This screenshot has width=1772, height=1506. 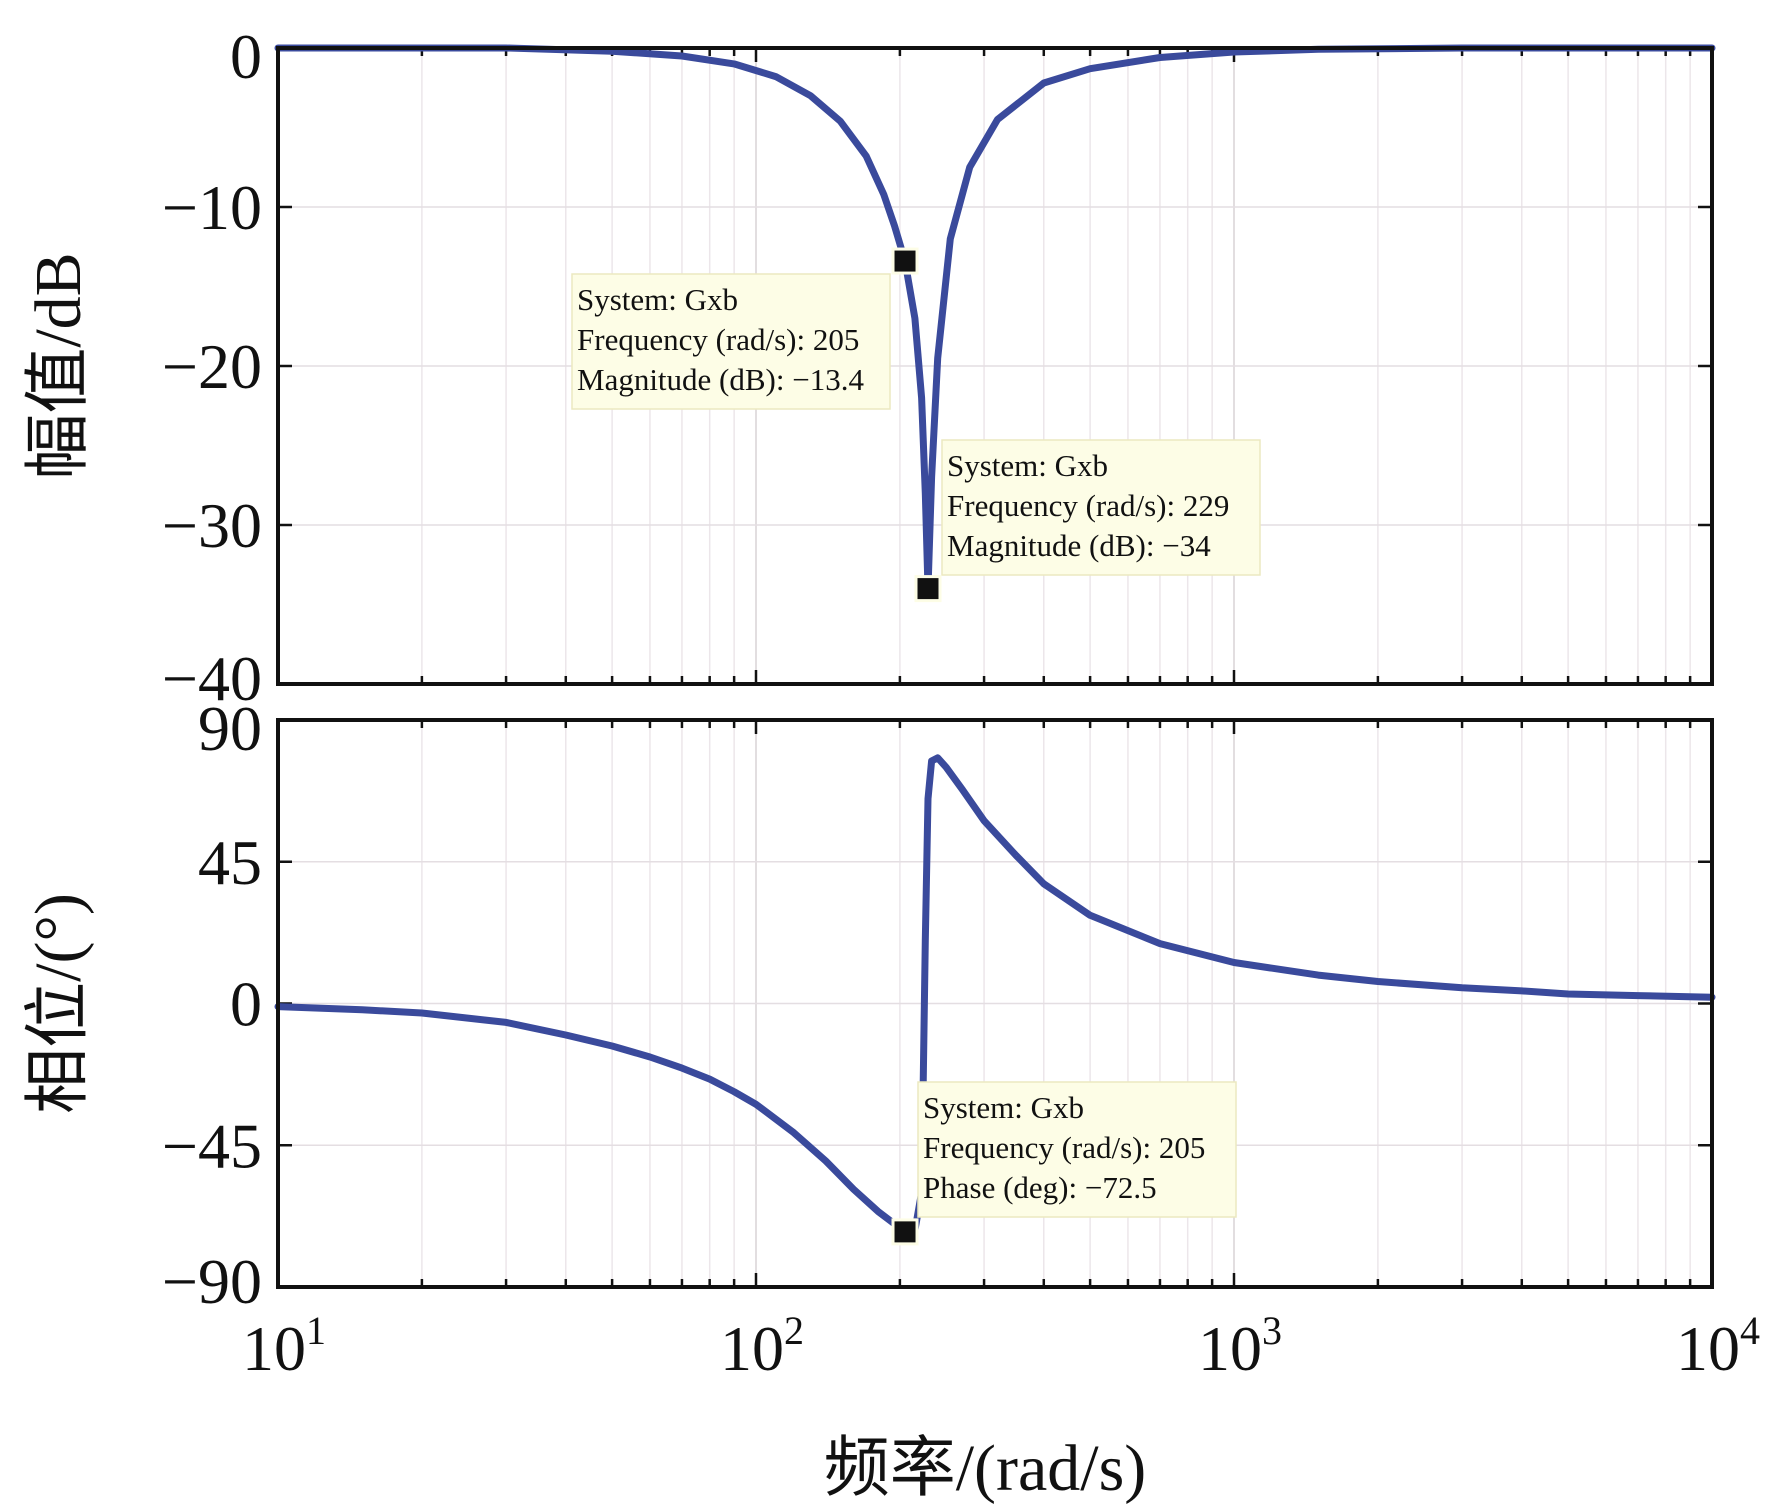 What do you see at coordinates (58, 365) in the screenshot?
I see `y-axis-title: 幅值/dB` at bounding box center [58, 365].